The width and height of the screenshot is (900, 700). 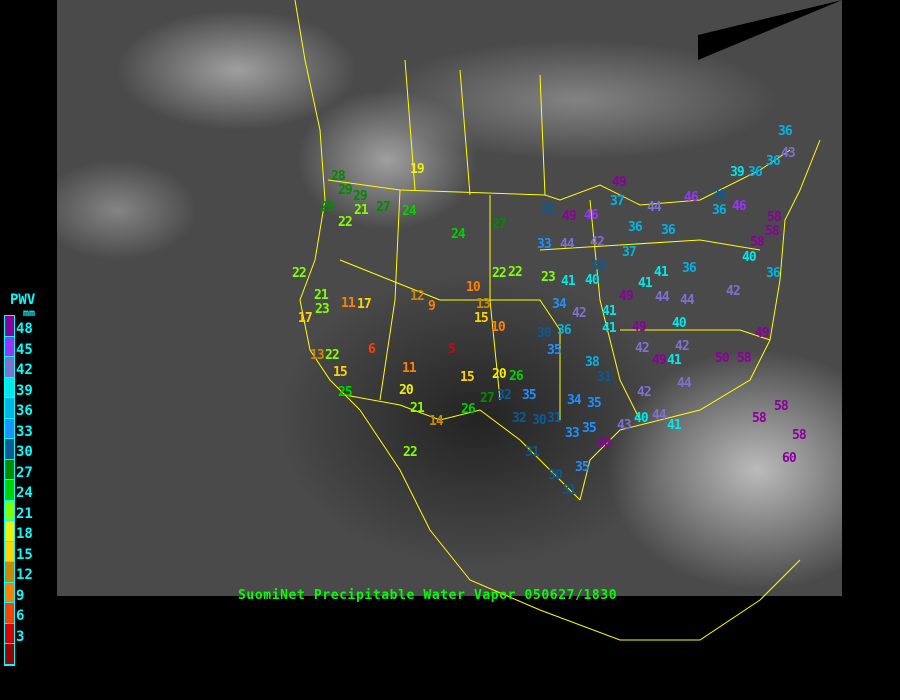 What do you see at coordinates (592, 362) in the screenshot?
I see `station-pwv-value: 38` at bounding box center [592, 362].